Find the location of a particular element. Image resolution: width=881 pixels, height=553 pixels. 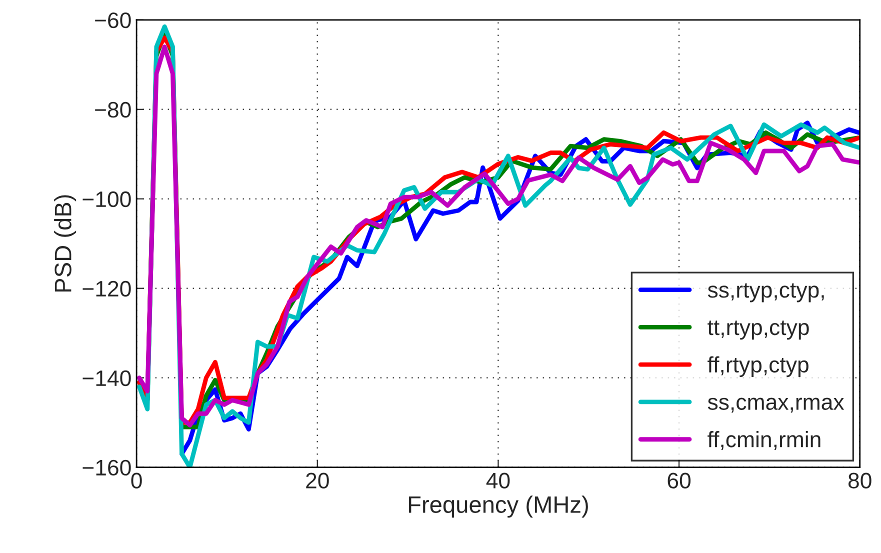

x-axis-title: Frequency (MHz) is located at coordinates (498, 507).